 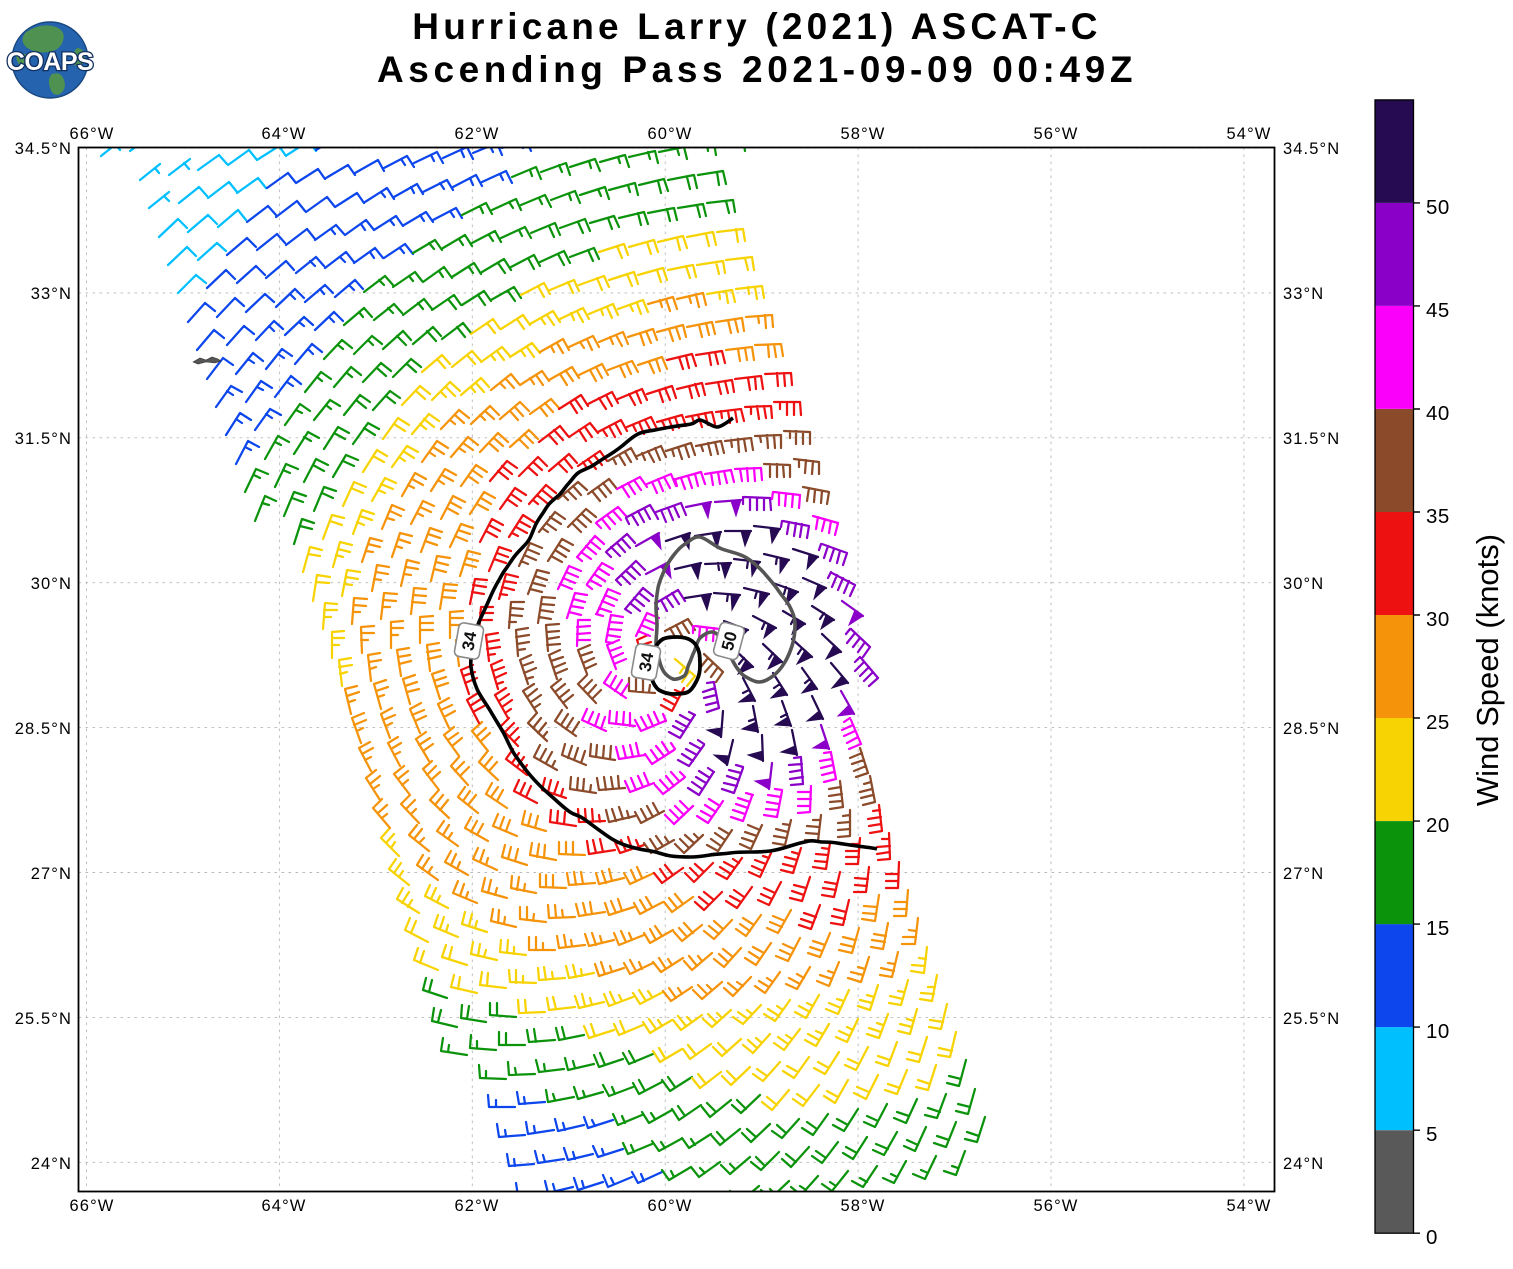 What do you see at coordinates (1487, 670) in the screenshot?
I see `svg-text: Wind Speed (knots)` at bounding box center [1487, 670].